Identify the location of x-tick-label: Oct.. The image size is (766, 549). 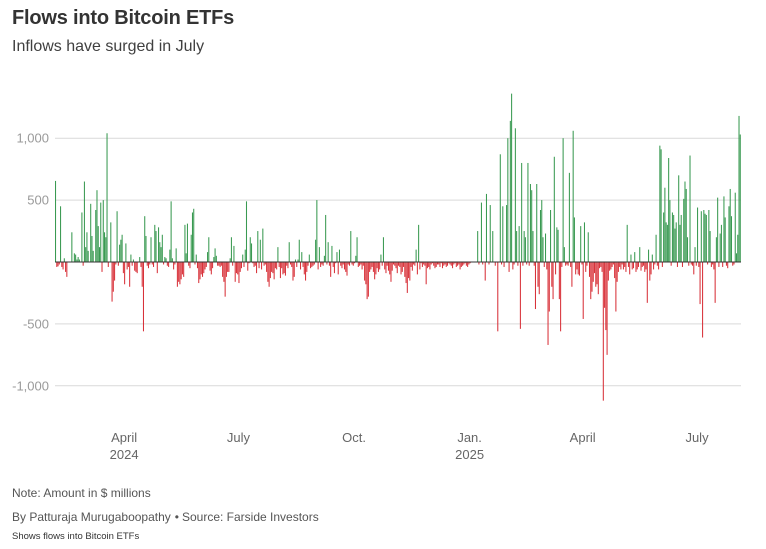
(354, 437).